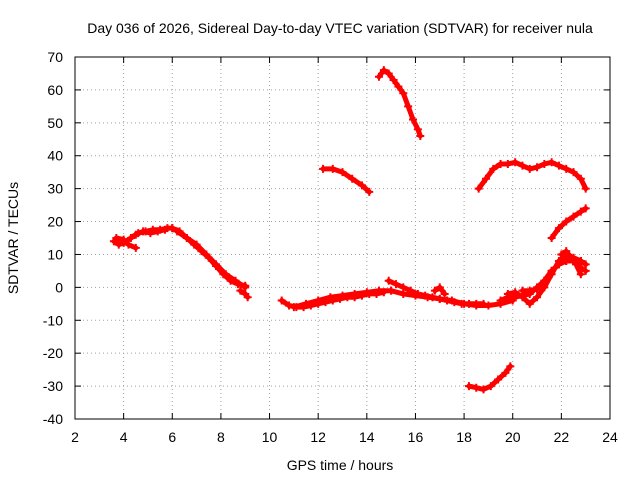 Image resolution: width=640 pixels, height=480 pixels. I want to click on x-tick-label: 24, so click(610, 437).